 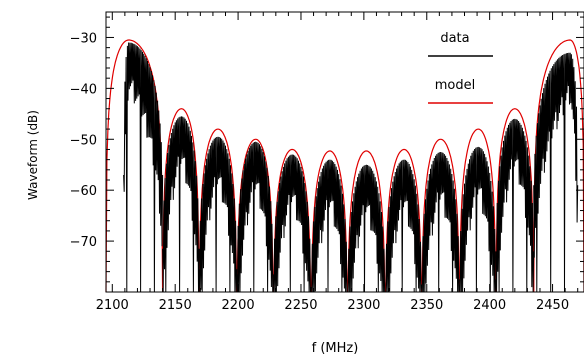 I want to click on x-tick-label: 2100, so click(x=112, y=305).